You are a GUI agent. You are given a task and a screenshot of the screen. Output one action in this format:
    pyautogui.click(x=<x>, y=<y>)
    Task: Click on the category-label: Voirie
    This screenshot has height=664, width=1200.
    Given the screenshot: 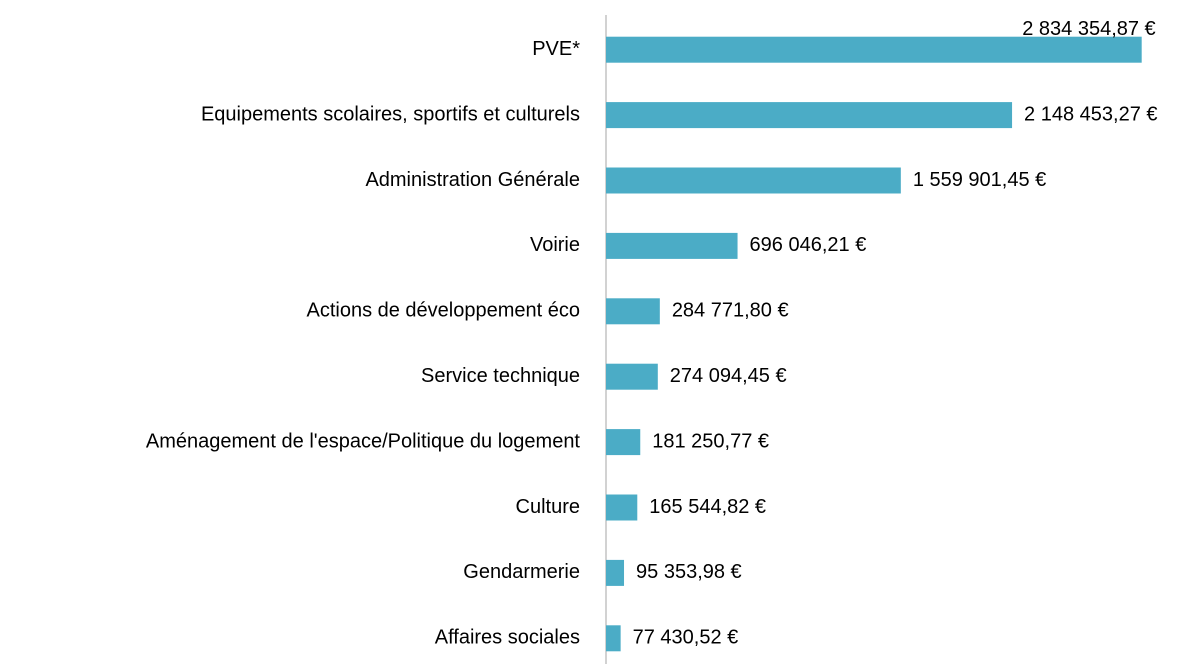 What is the action you would take?
    pyautogui.click(x=555, y=245)
    